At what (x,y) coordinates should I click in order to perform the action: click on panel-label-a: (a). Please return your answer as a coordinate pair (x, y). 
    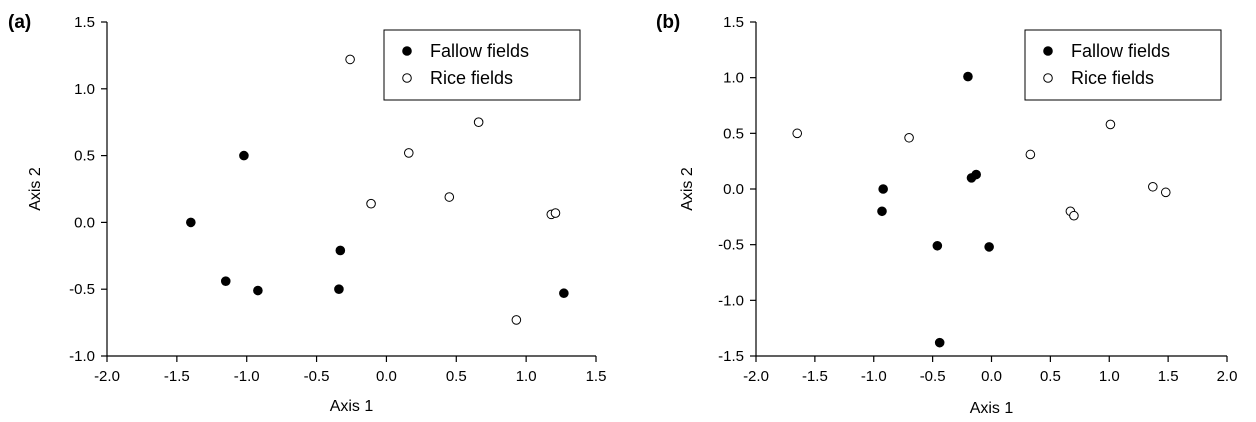
    Looking at the image, I should click on (19, 22).